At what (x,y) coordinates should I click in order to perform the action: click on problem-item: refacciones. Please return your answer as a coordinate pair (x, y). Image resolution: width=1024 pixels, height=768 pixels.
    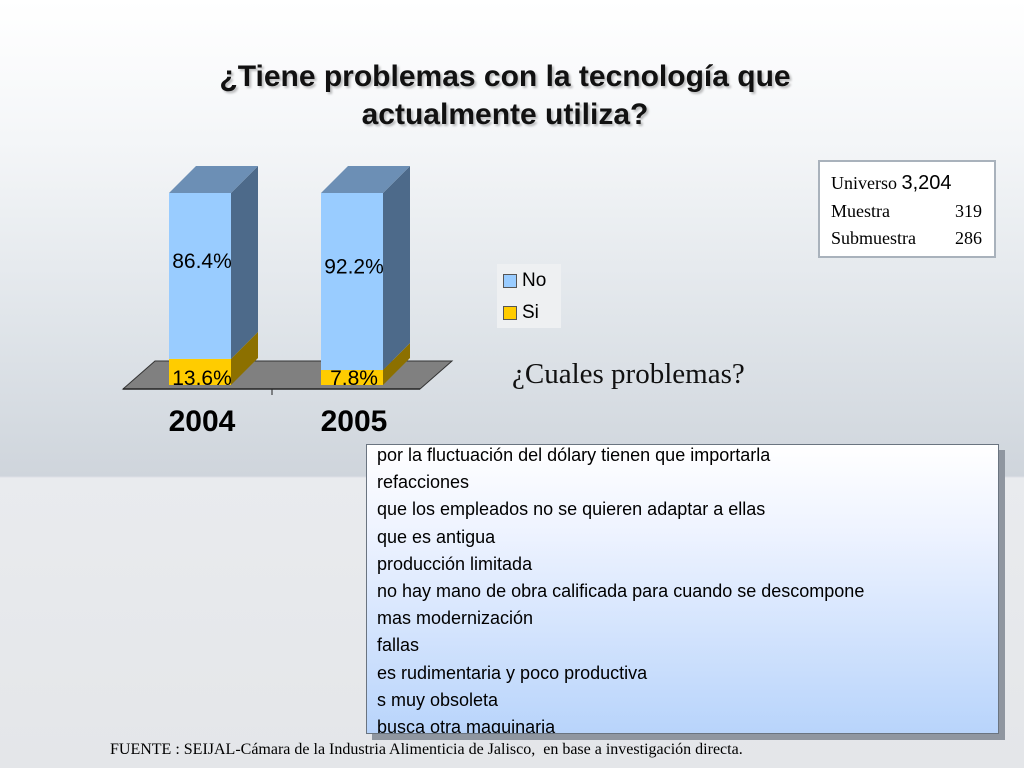
    Looking at the image, I should click on (423, 482).